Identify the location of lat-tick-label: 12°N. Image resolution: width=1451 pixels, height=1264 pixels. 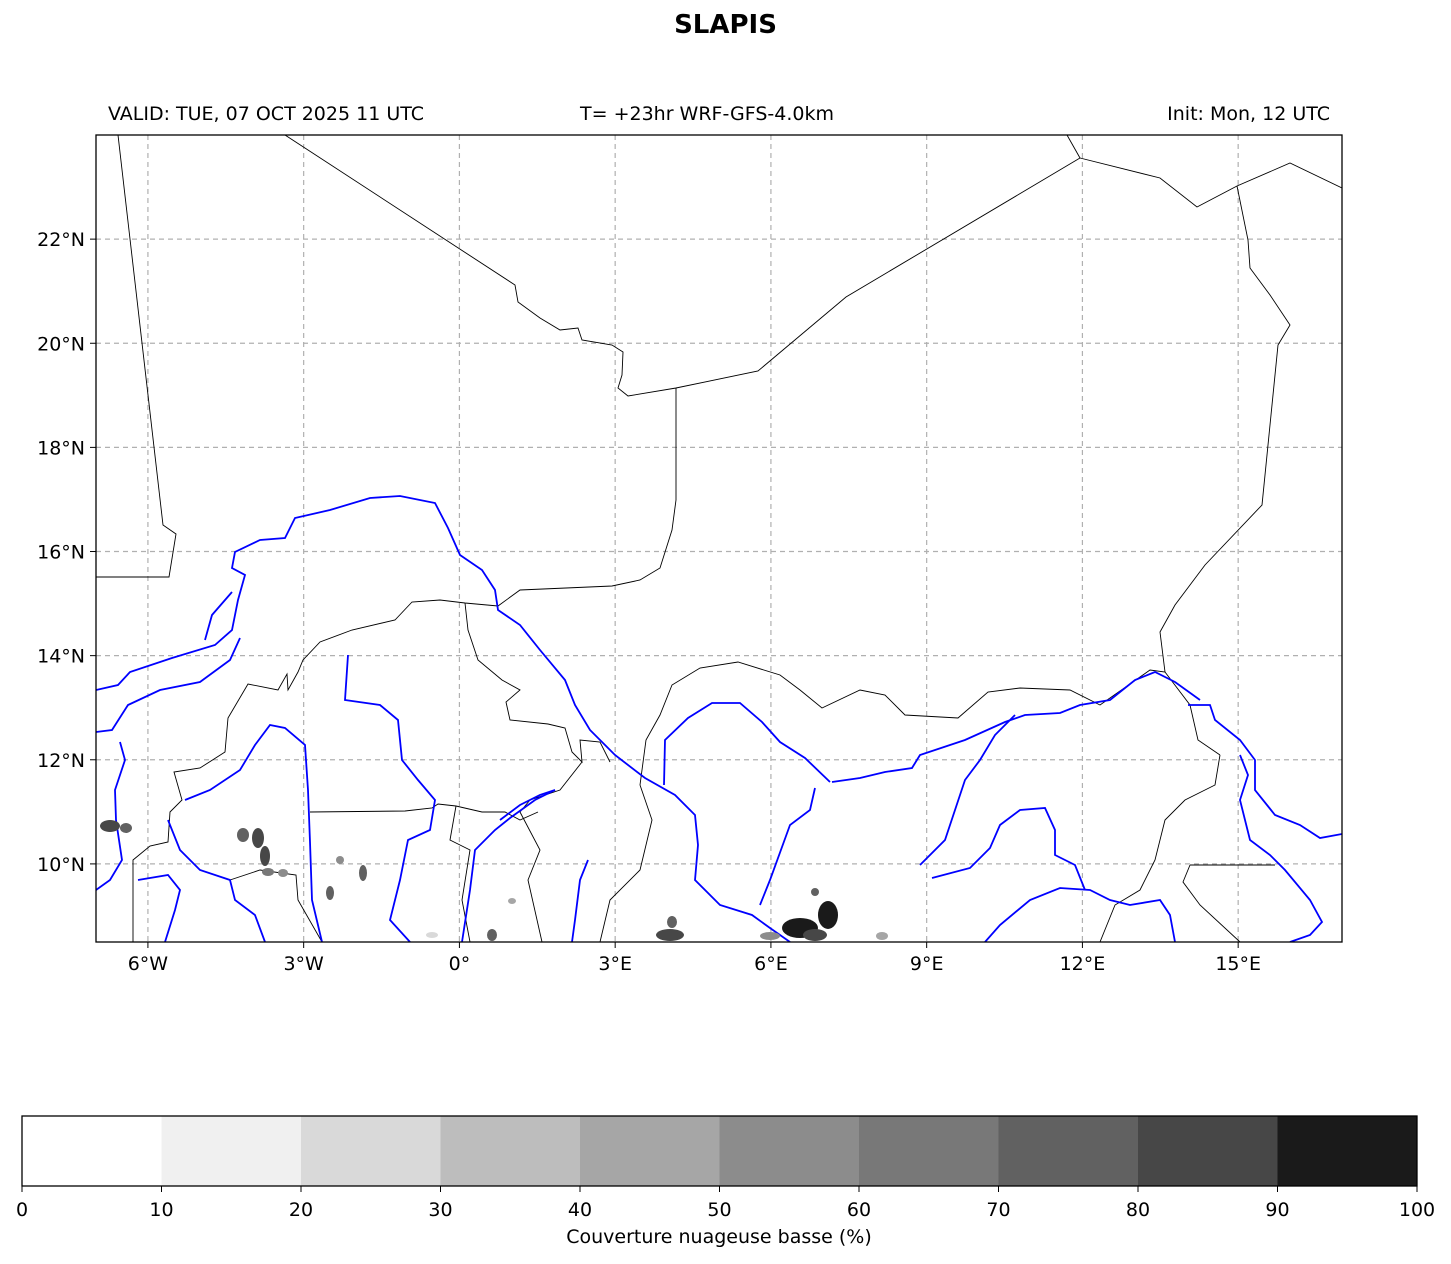
(61, 761).